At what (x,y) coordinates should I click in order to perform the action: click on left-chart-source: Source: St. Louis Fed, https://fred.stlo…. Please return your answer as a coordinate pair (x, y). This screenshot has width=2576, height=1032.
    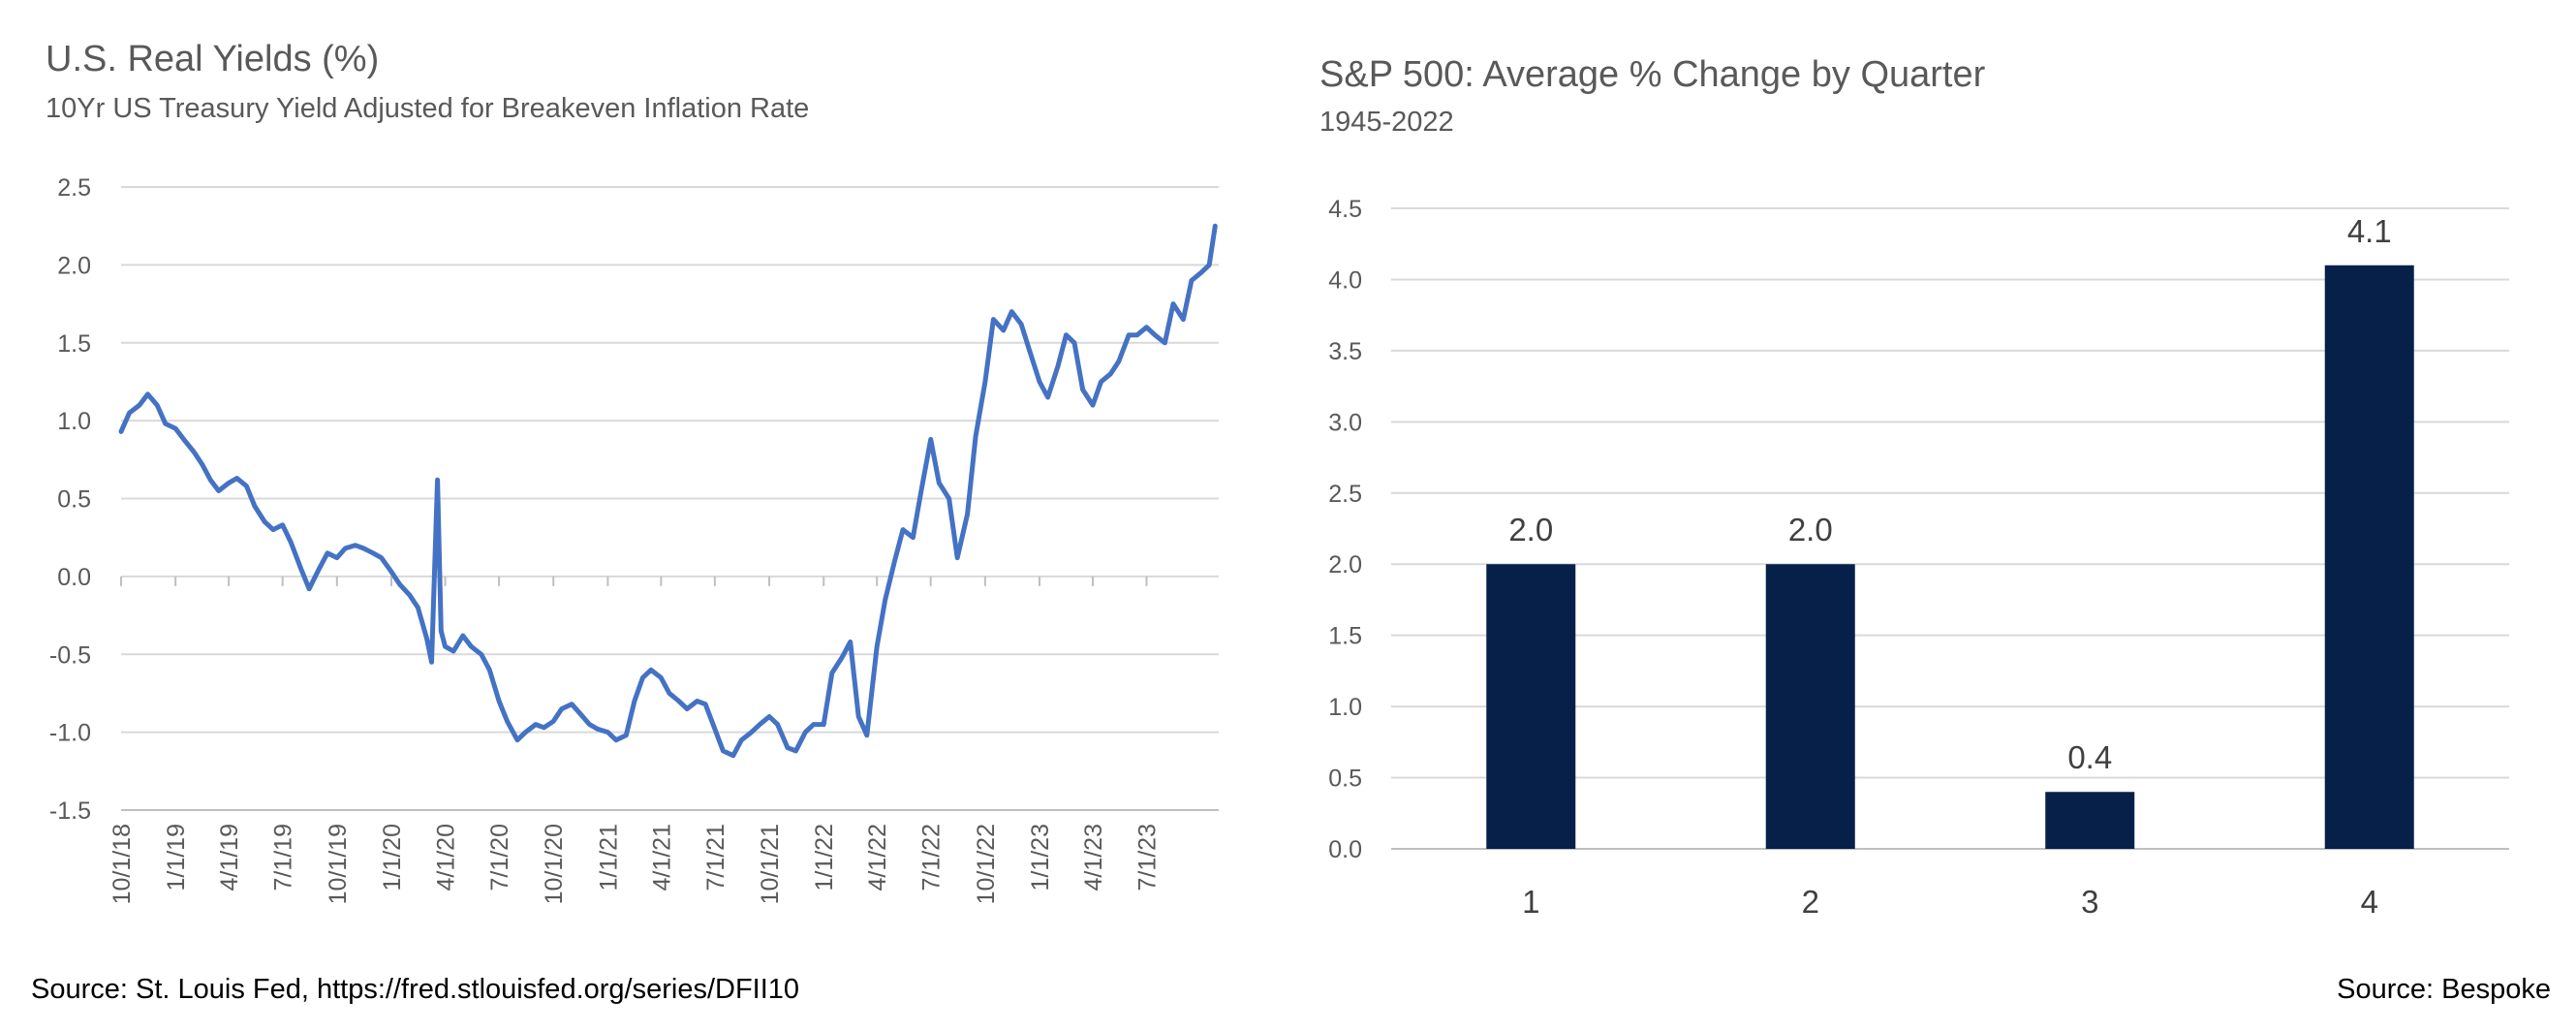
    Looking at the image, I should click on (415, 989).